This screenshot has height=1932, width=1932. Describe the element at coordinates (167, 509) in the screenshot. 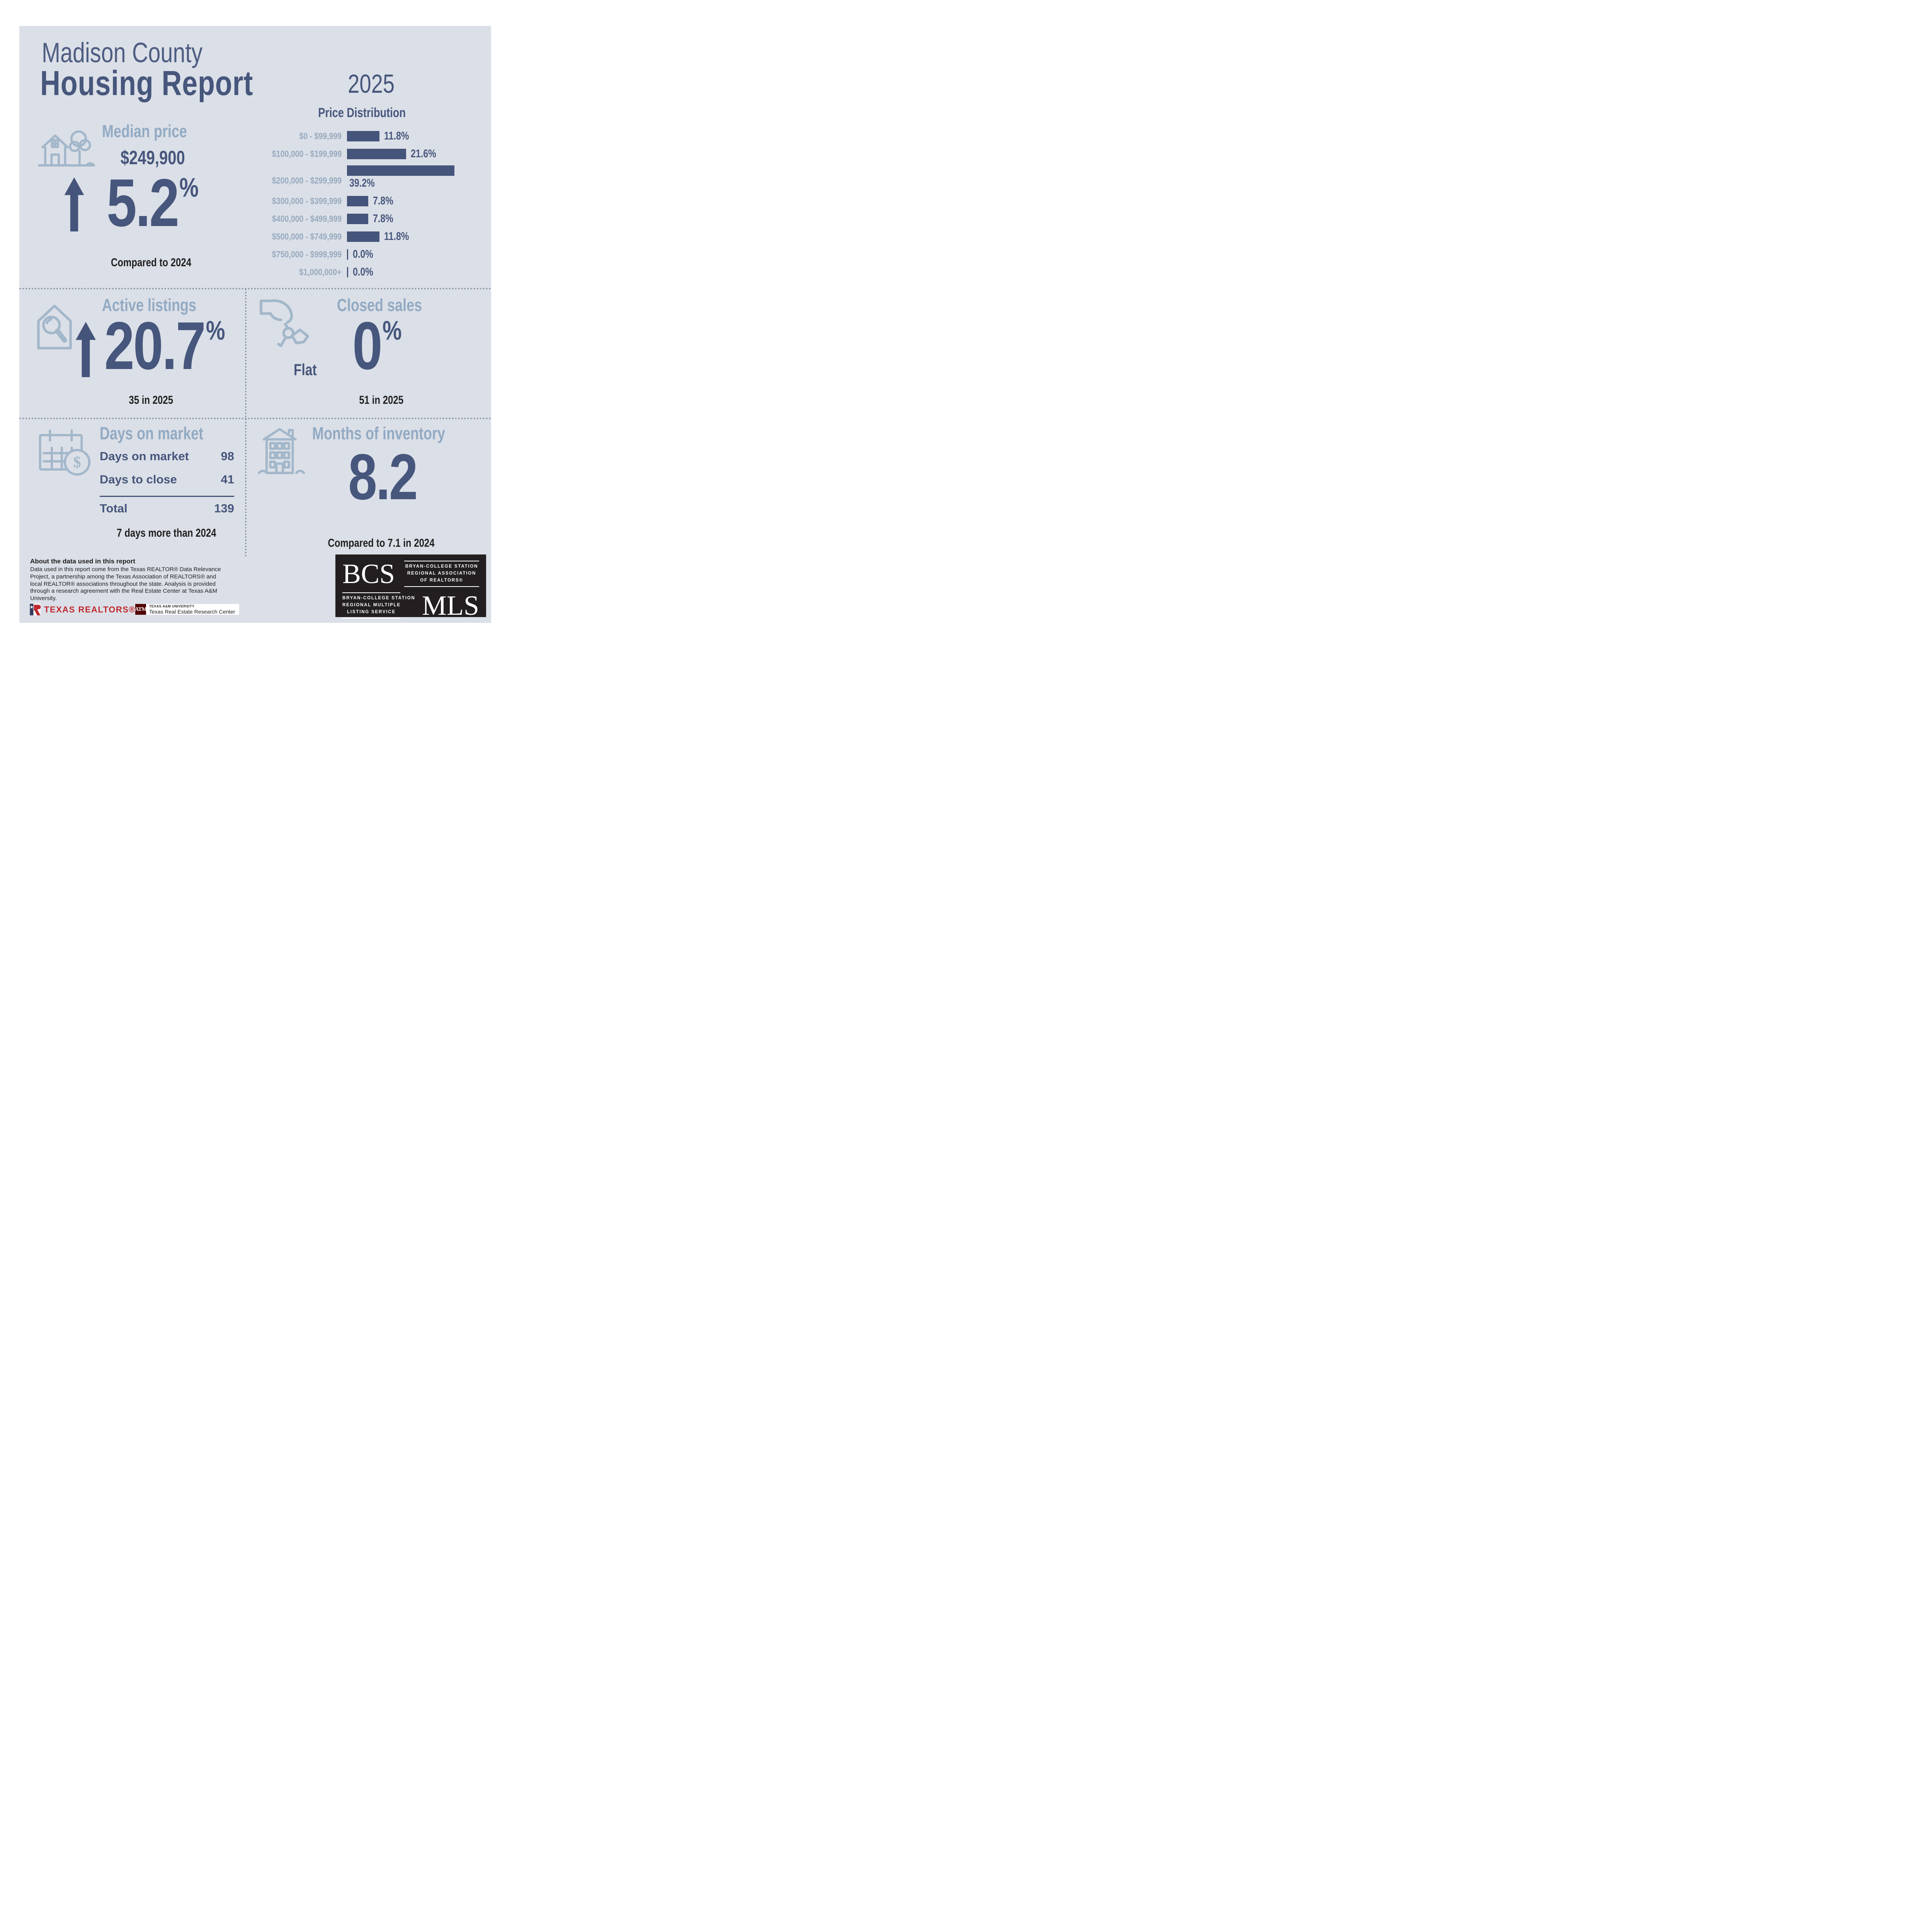

I see `total-row: Total 139` at that location.